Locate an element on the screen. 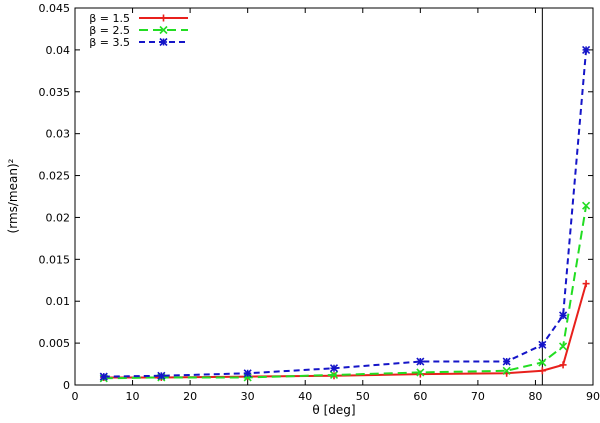 The height and width of the screenshot is (423, 600). legend-label: β = 1.5 is located at coordinates (109, 18).